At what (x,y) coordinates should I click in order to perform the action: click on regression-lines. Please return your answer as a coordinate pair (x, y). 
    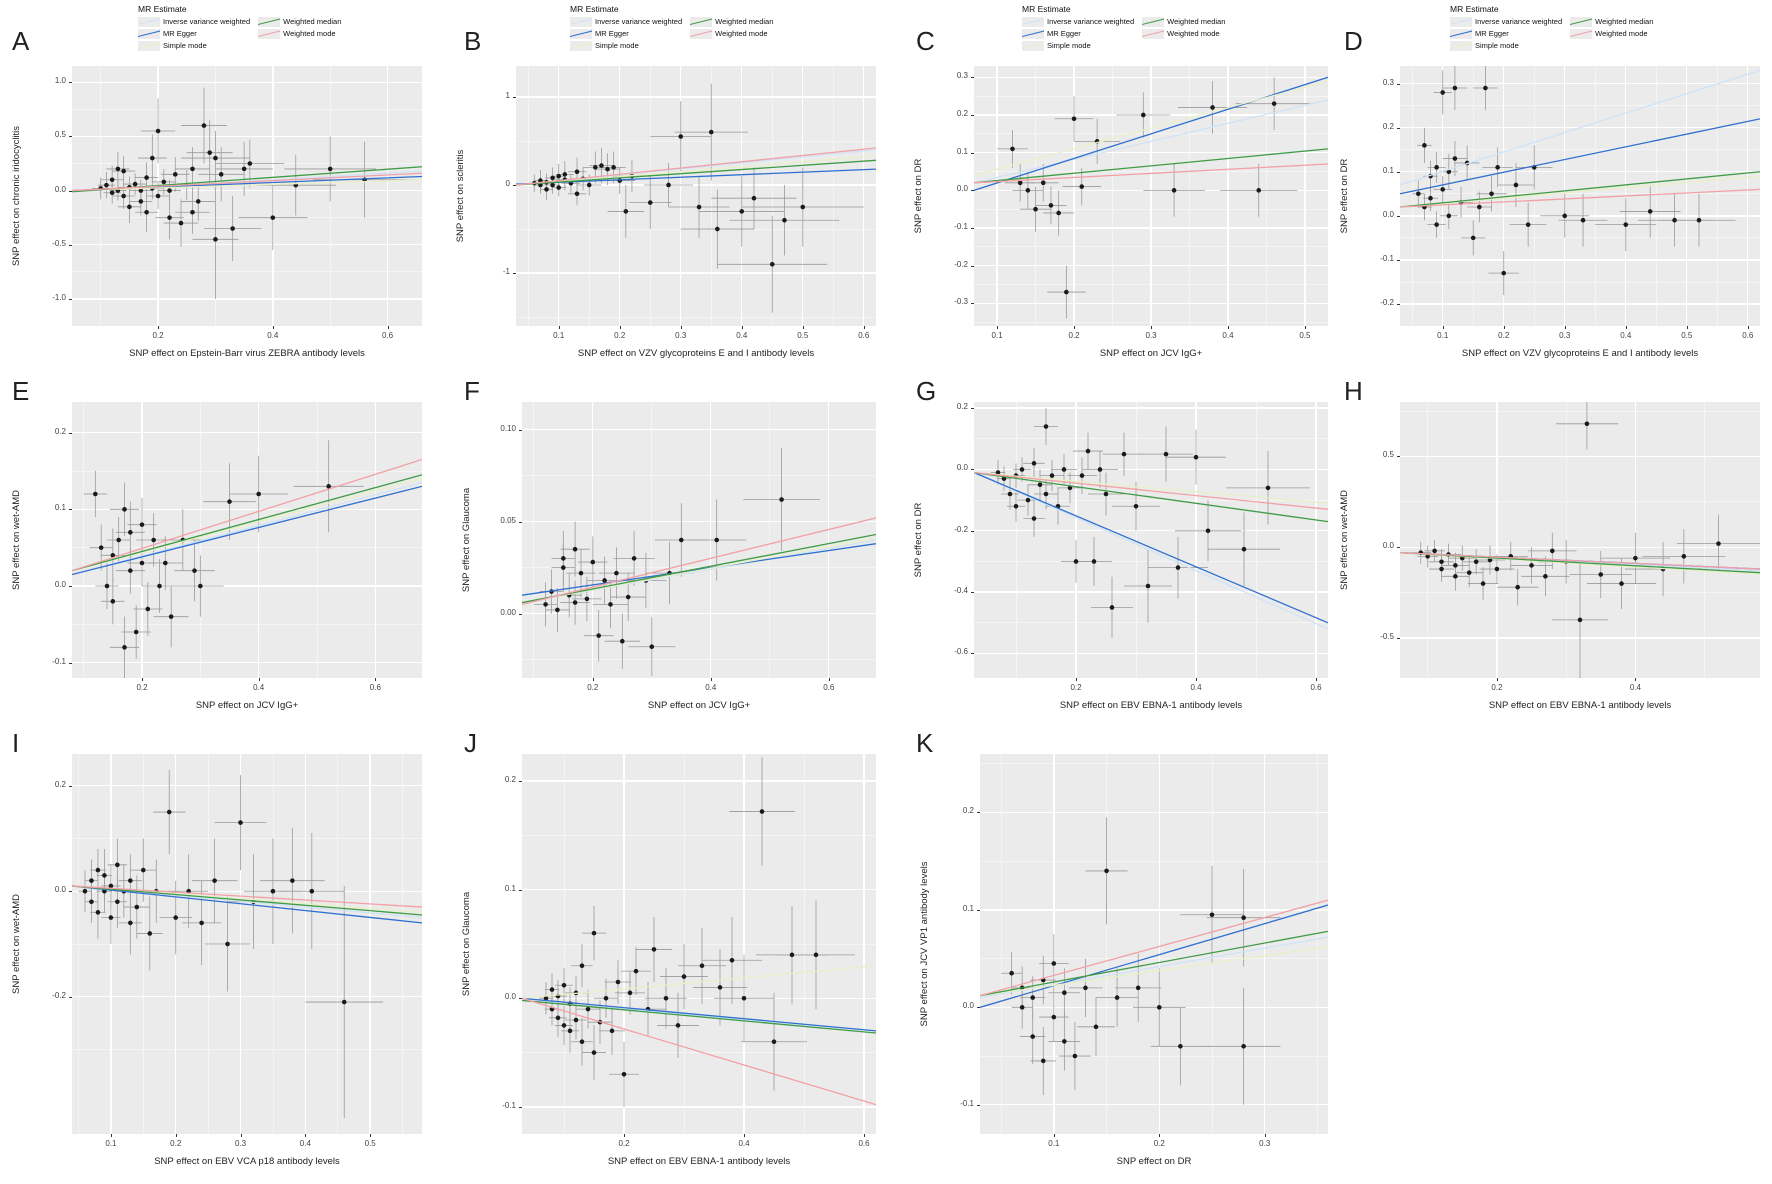
    Looking at the image, I should click on (247, 517).